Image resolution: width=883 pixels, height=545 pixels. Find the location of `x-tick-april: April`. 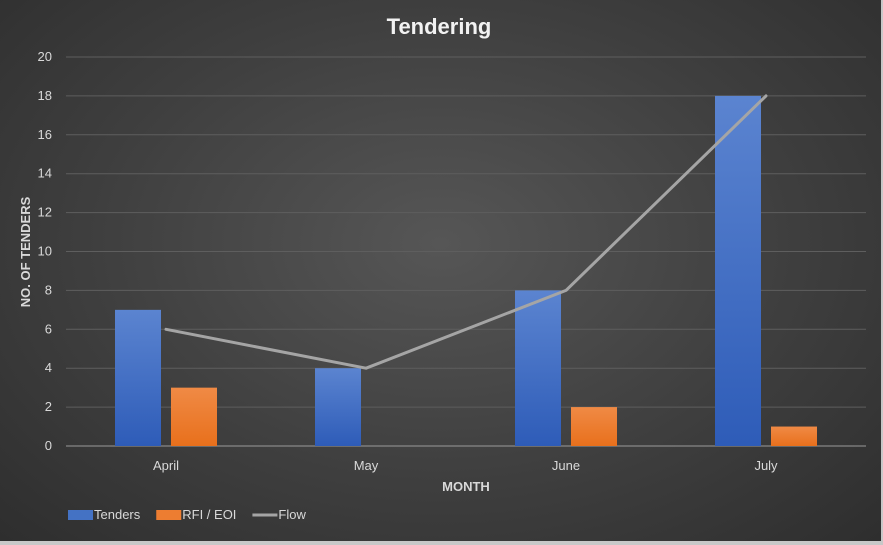

x-tick-april: April is located at coordinates (166, 465).